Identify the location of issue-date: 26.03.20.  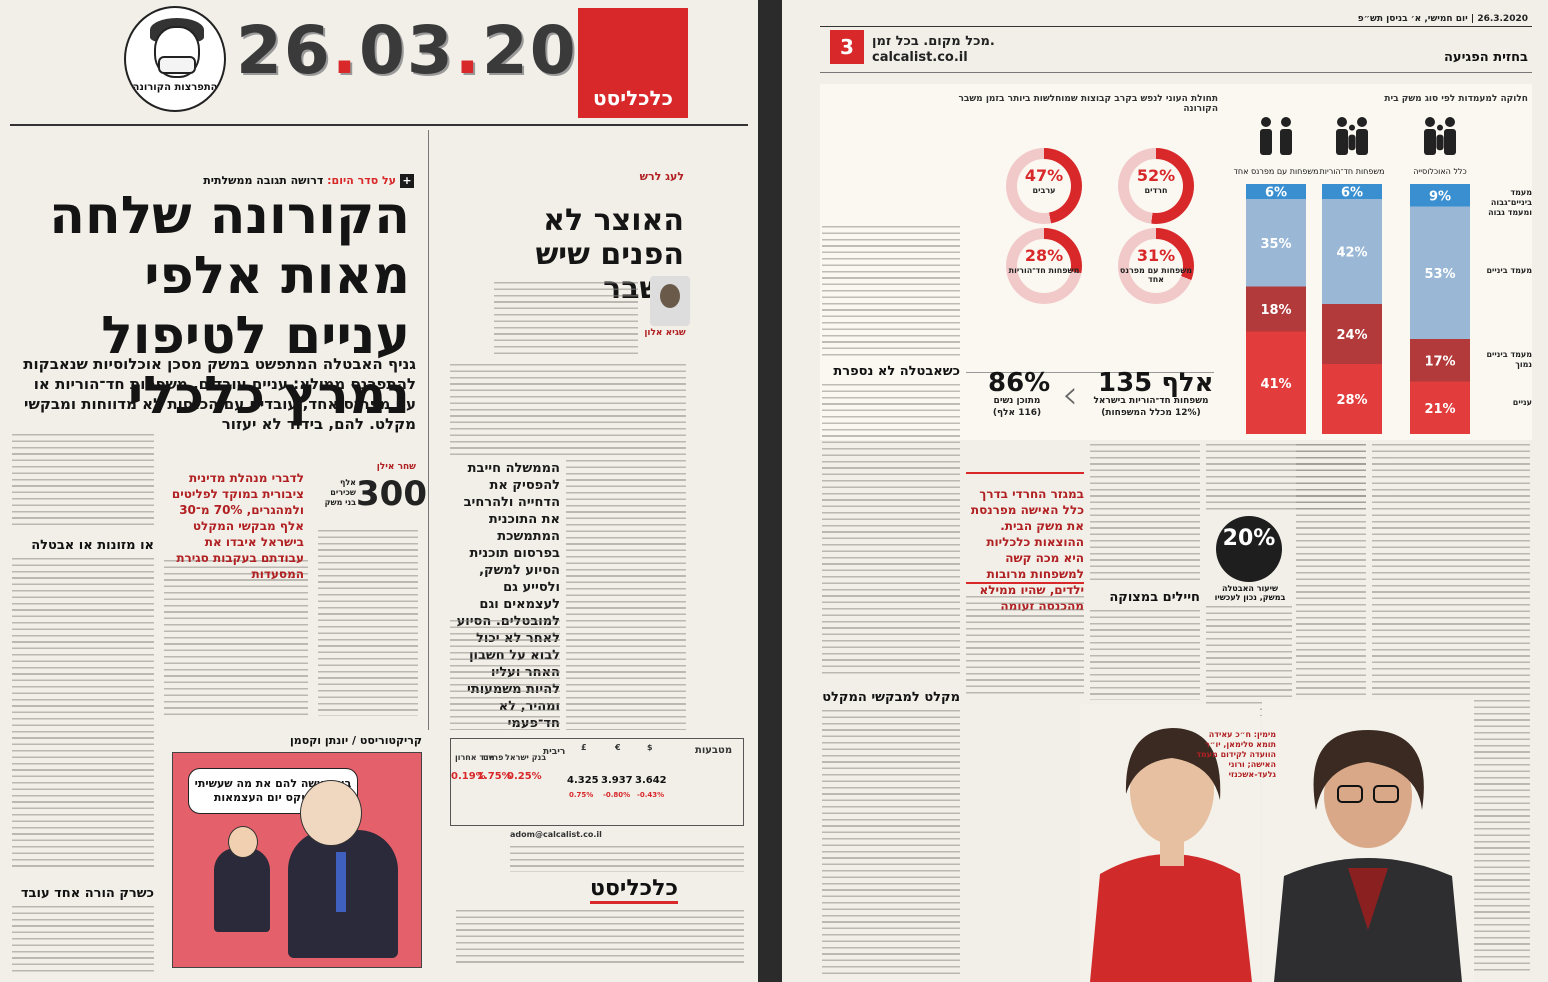
(407, 50).